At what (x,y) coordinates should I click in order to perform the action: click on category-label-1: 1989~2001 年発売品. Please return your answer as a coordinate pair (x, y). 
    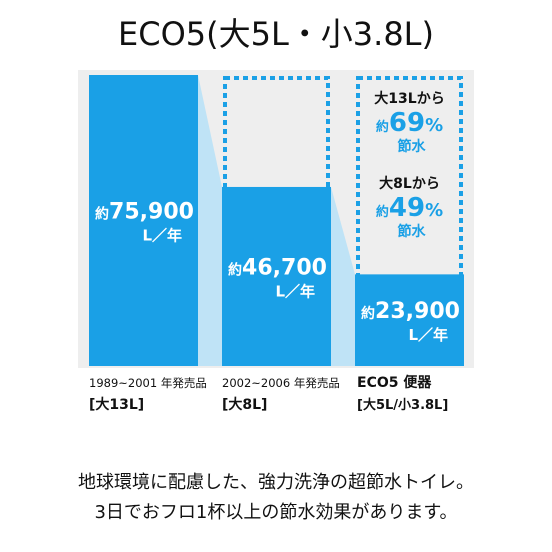
    Looking at the image, I should click on (148, 383).